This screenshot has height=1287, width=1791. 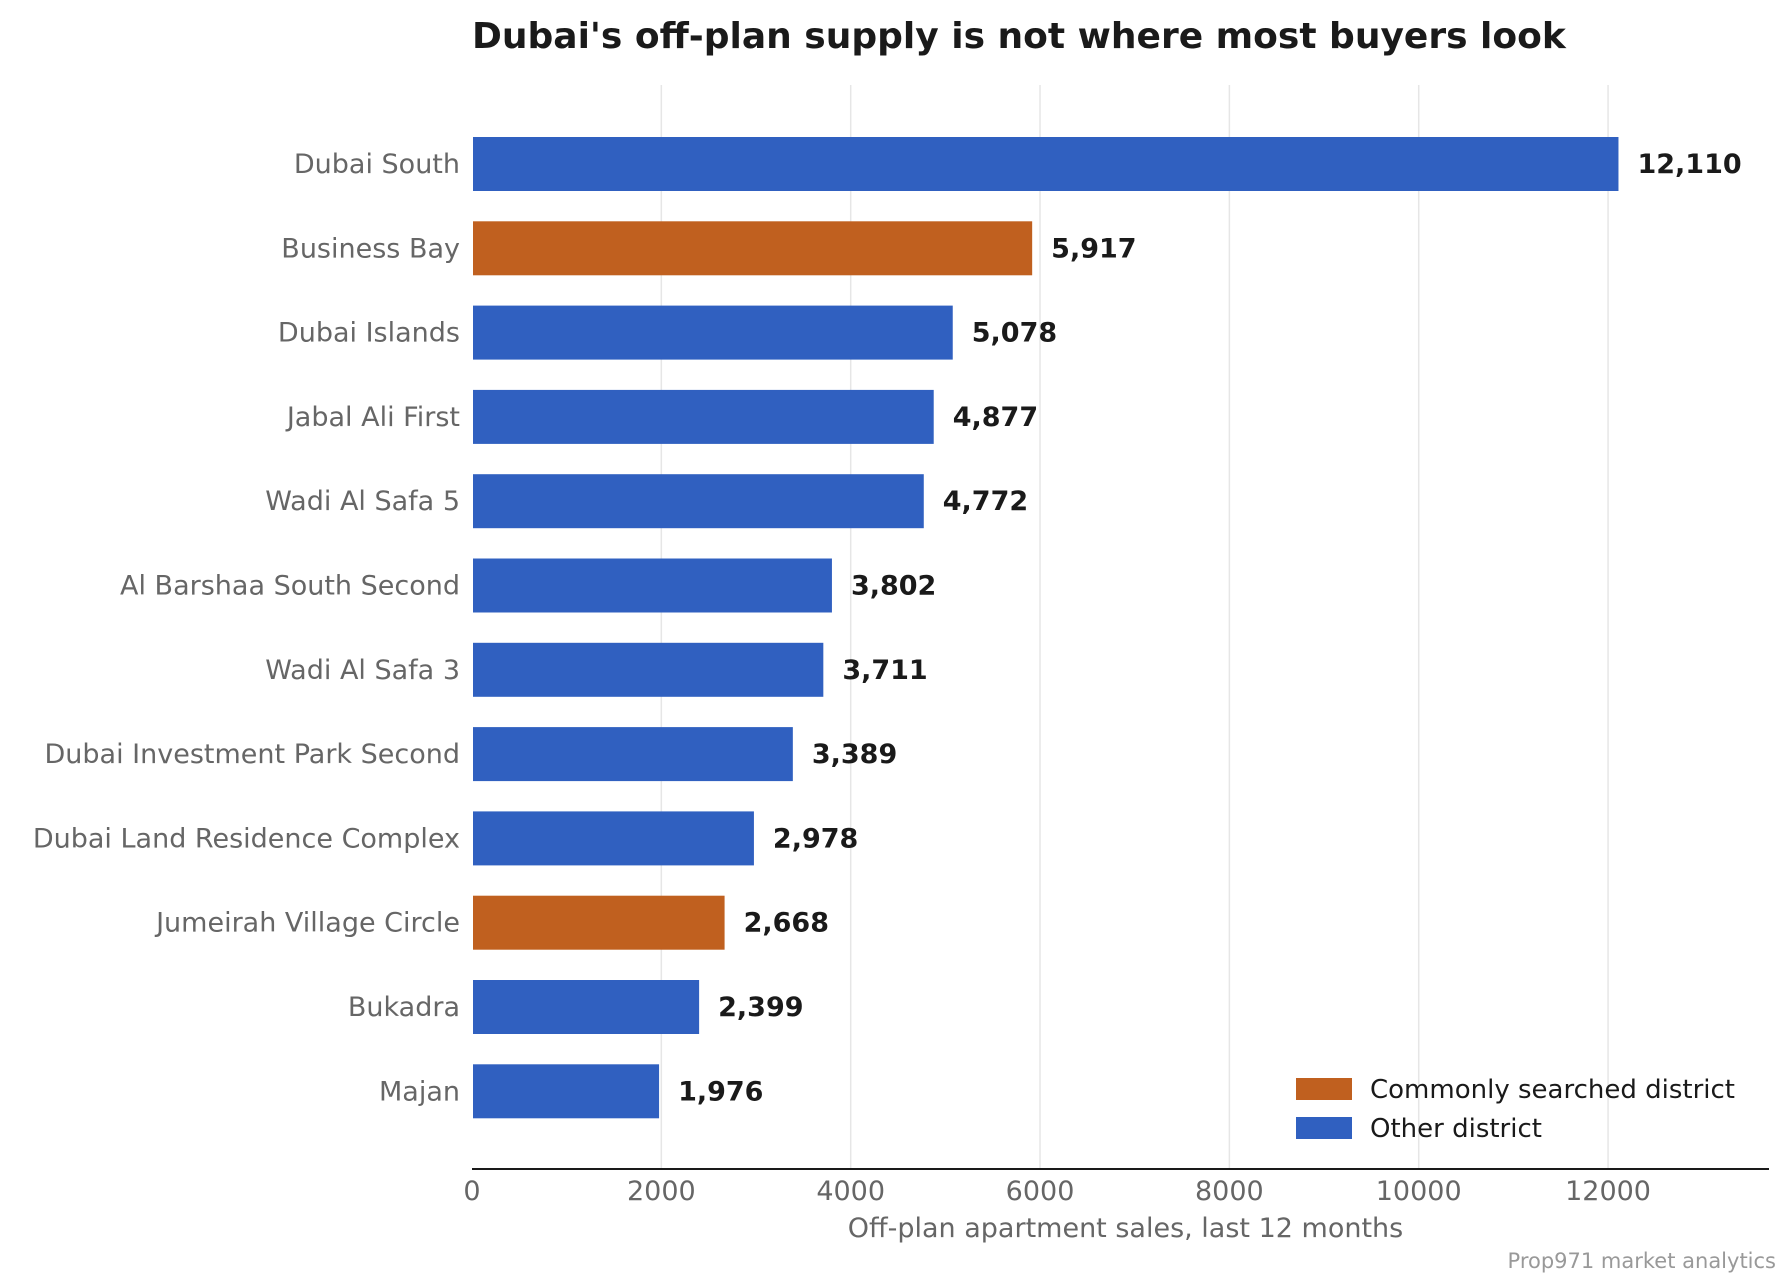 What do you see at coordinates (850, 1191) in the screenshot?
I see `x-tick-label: 4000` at bounding box center [850, 1191].